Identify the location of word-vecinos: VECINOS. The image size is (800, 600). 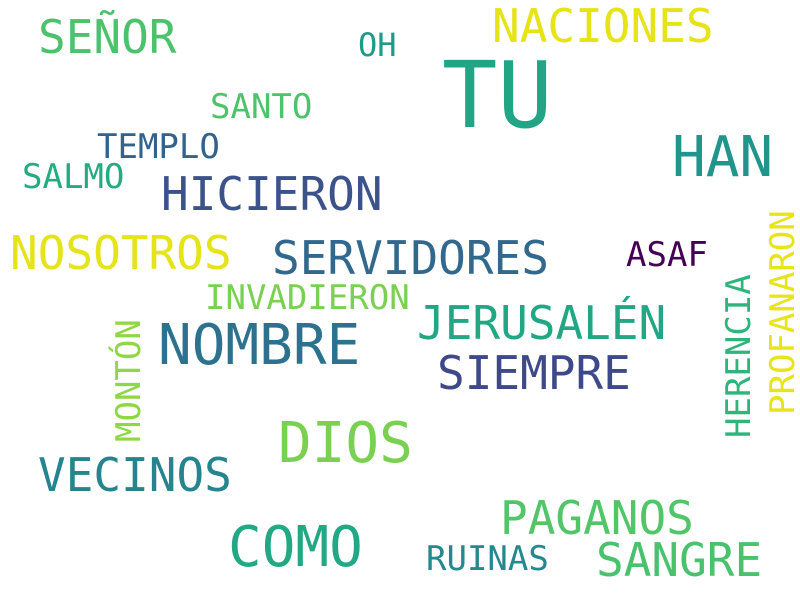
(135, 475).